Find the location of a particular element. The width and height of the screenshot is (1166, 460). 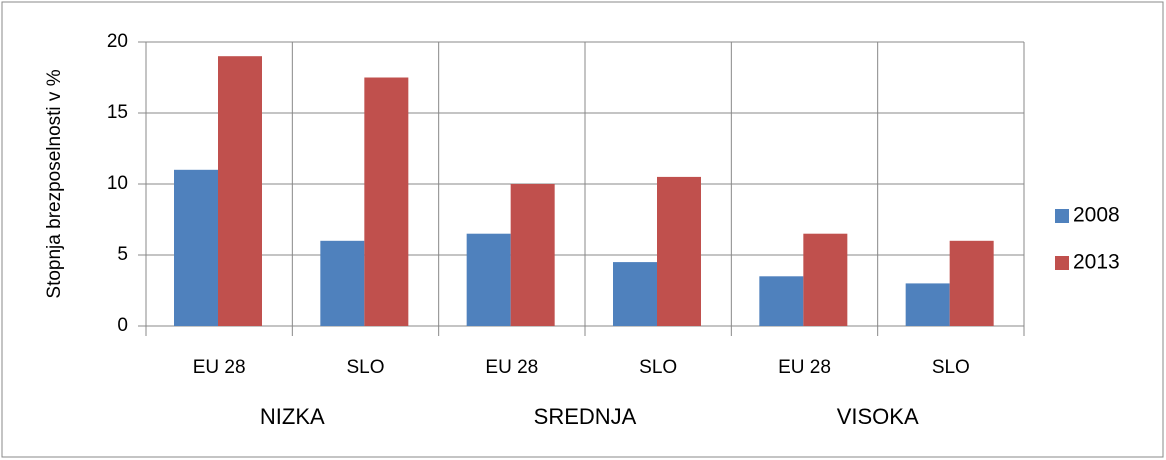

y-tick-label: 15 is located at coordinates (117, 112).